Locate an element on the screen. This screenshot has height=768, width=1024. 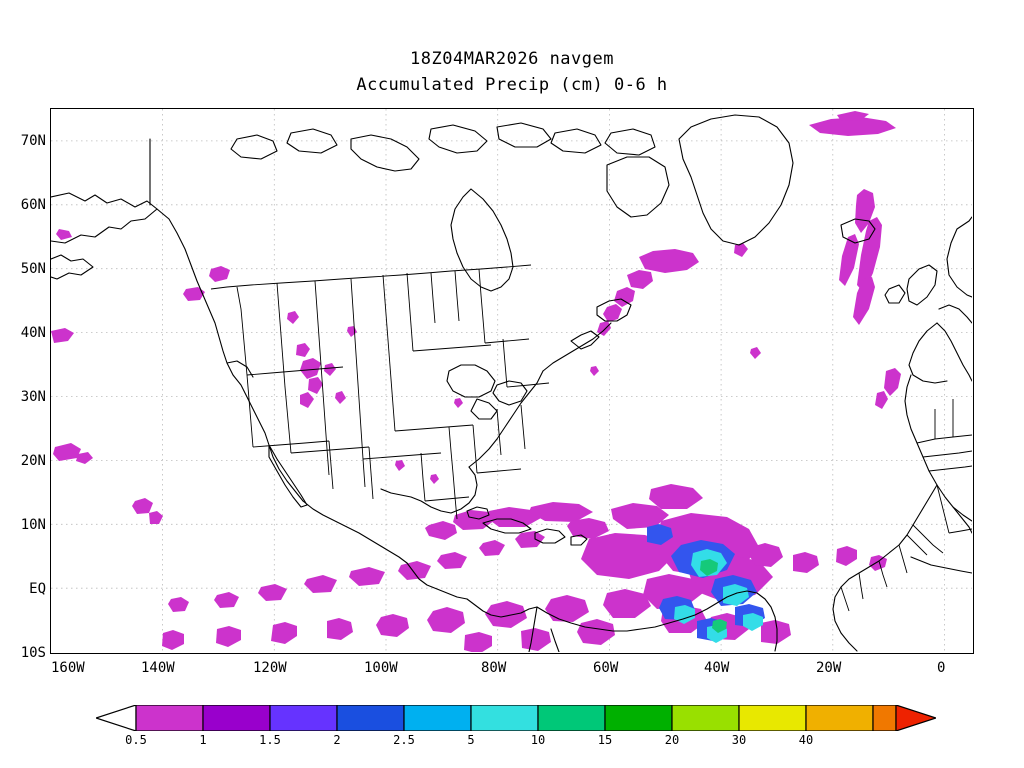
cbar-tick-5: 5 is located at coordinates (471, 740).